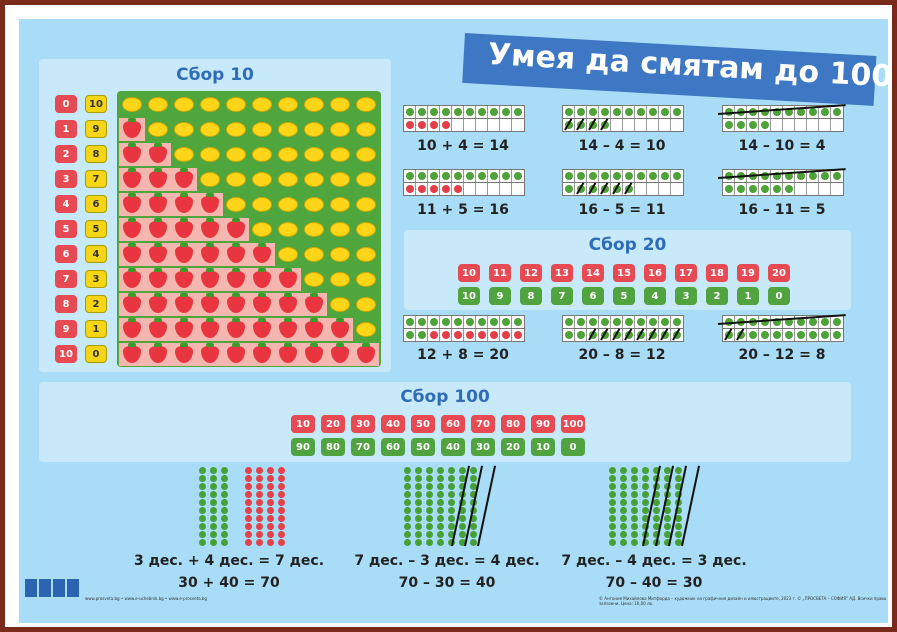  Describe the element at coordinates (96, 254) in the screenshot. I see `sum10-right-badge: 4` at that location.